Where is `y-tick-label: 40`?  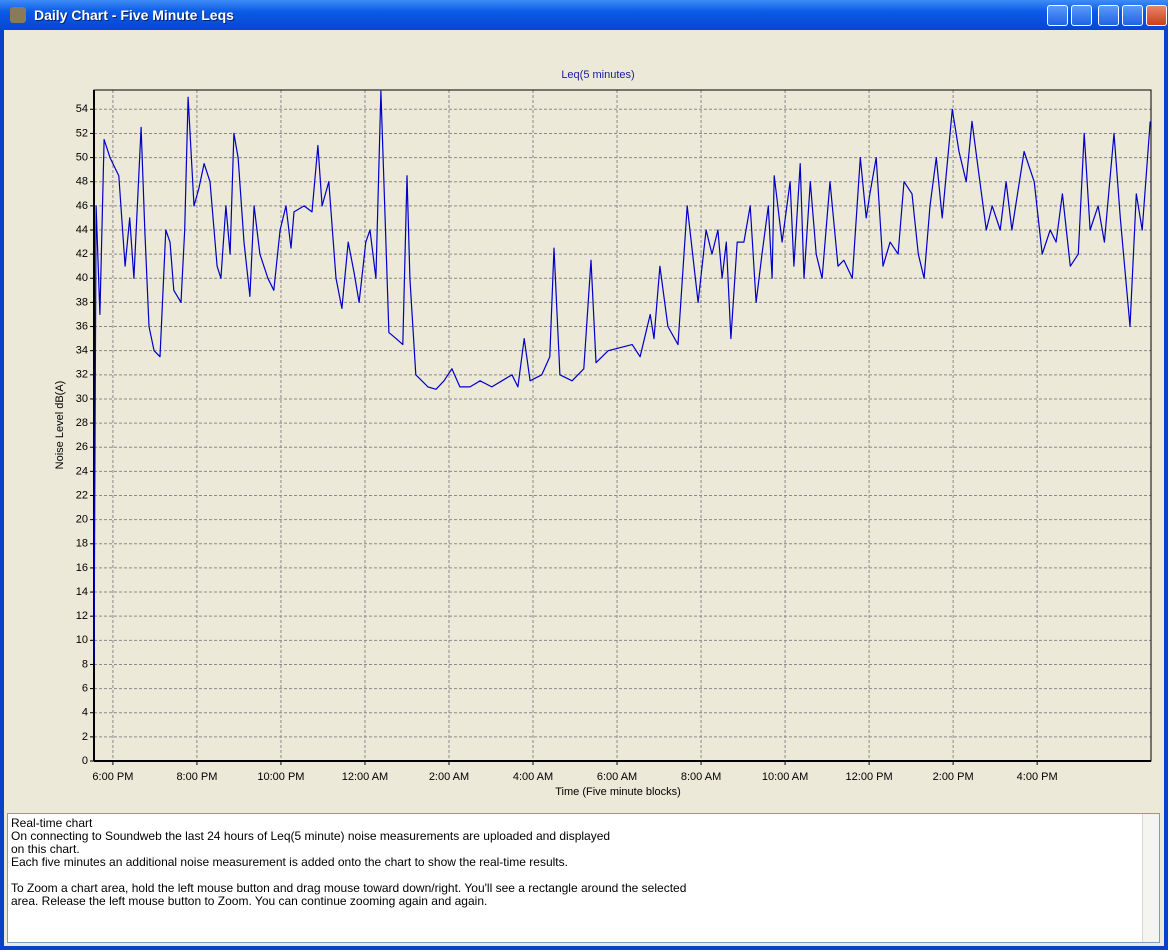 y-tick-label: 40 is located at coordinates (82, 278).